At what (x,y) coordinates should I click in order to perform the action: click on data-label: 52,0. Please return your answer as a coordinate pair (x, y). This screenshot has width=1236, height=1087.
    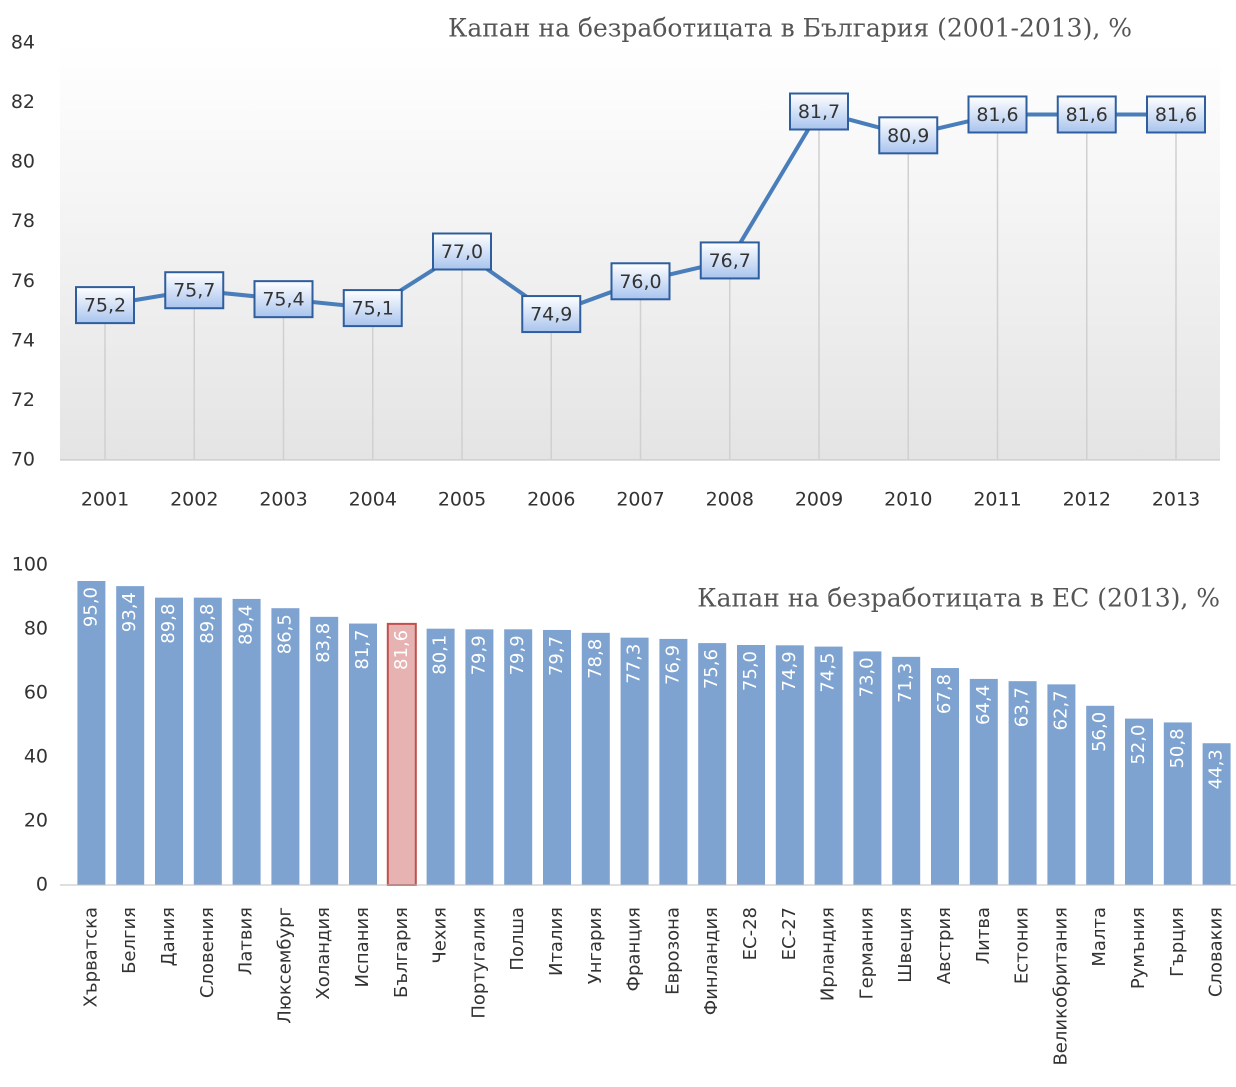
    Looking at the image, I should click on (1138, 745).